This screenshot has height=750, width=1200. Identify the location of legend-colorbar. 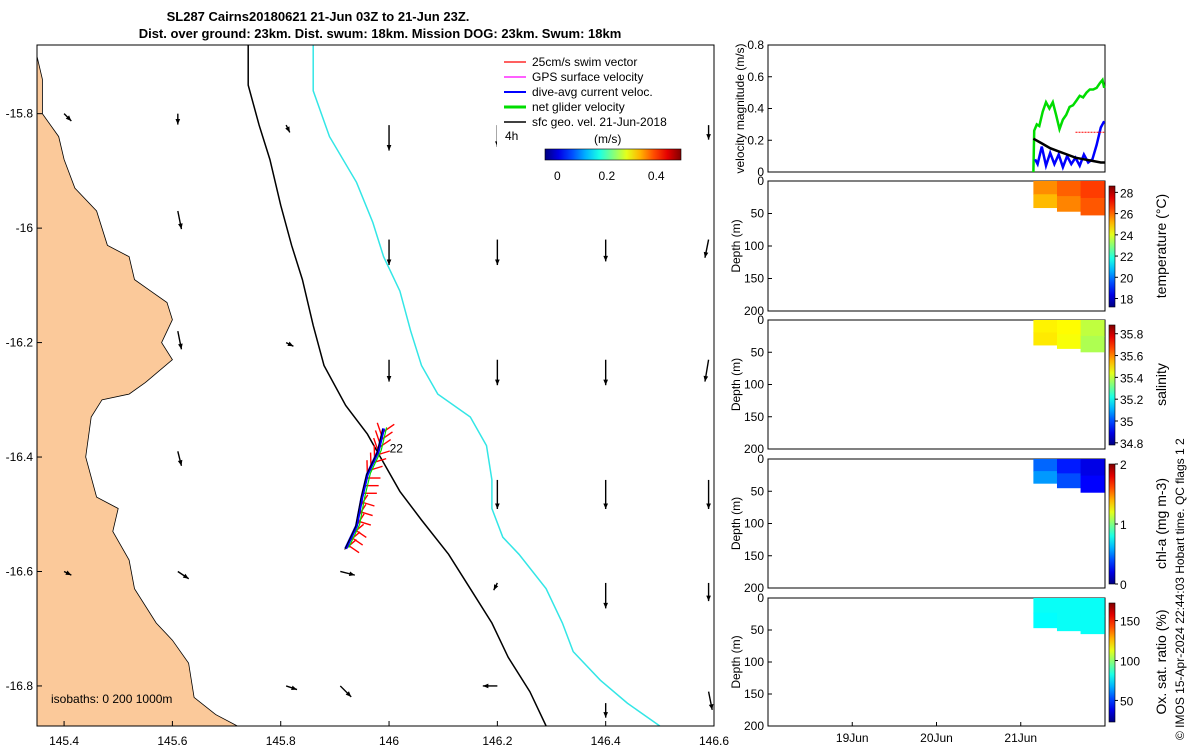
(613, 154).